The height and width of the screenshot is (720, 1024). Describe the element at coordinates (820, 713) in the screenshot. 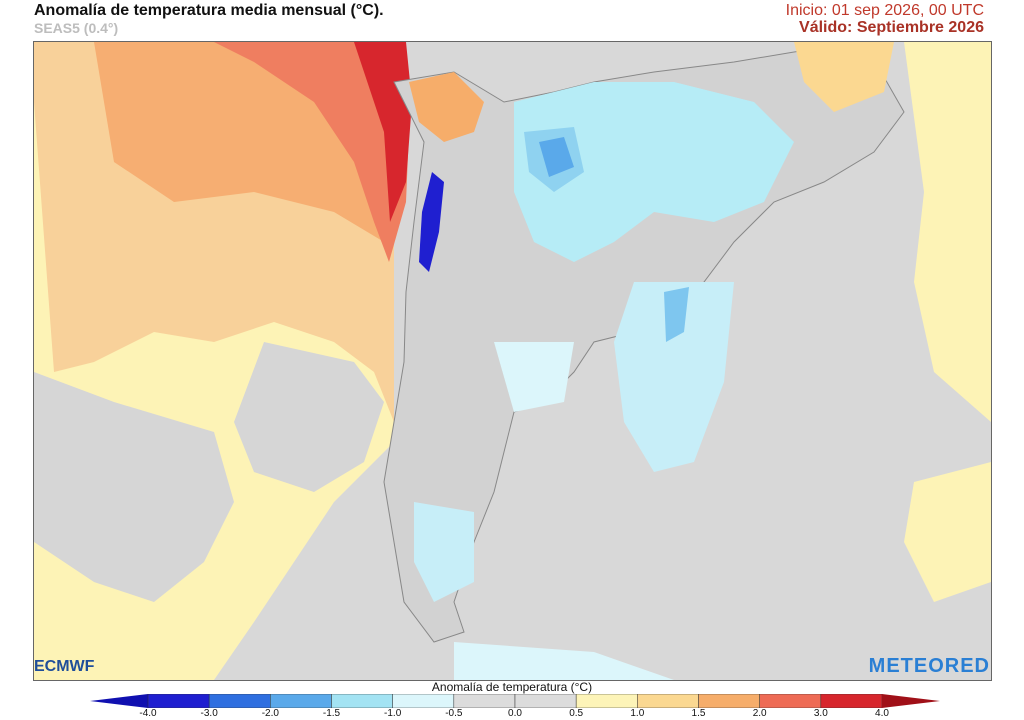

I see `colorbar-tick-label: 3.0` at that location.